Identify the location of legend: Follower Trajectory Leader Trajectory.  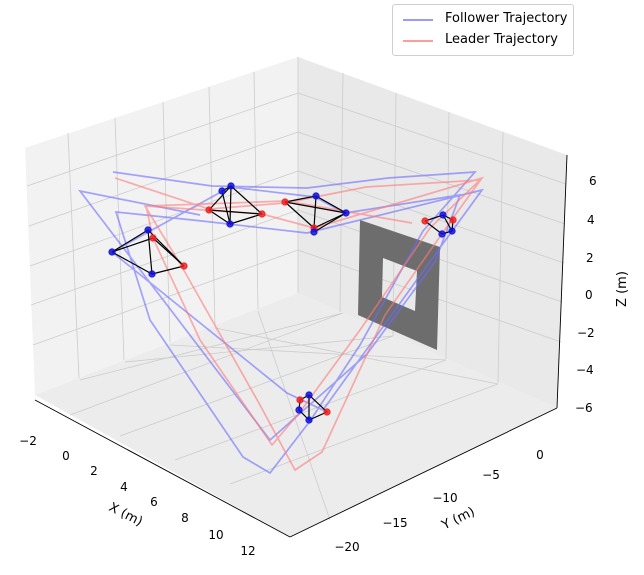
(483, 30).